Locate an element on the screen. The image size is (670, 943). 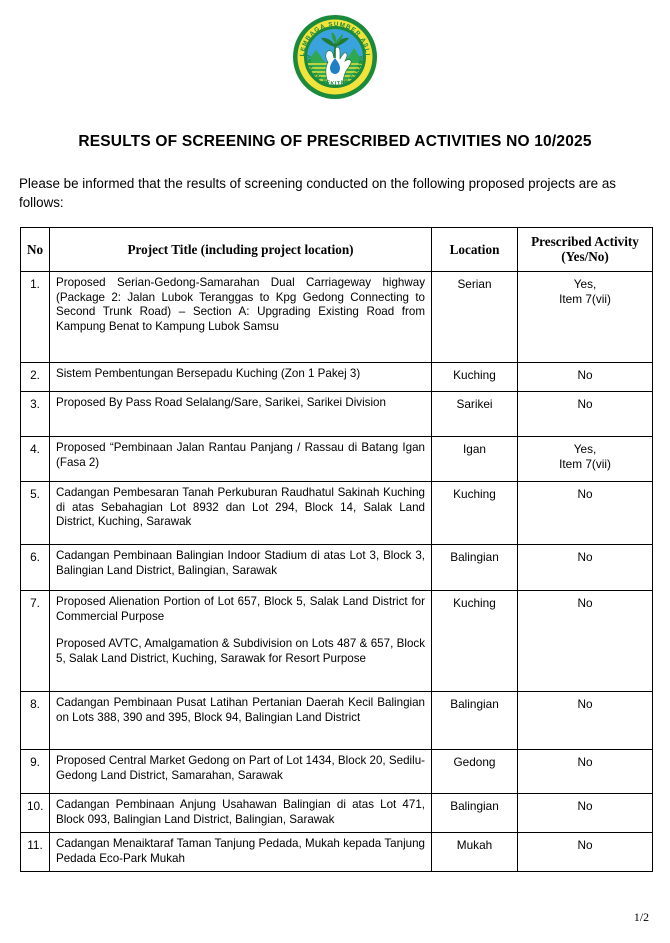
column-header-prescribed-activity: Prescribed Activity (Yes/No) is located at coordinates (585, 249).